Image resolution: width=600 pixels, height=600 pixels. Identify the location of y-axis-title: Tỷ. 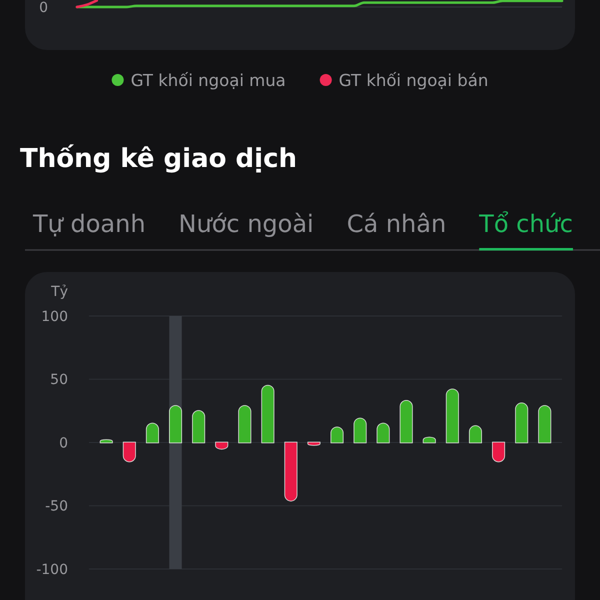
(59, 292).